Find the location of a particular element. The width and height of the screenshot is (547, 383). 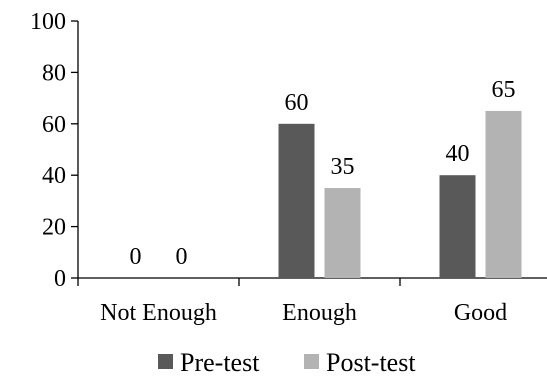

y-tick-label: 20 is located at coordinates (54, 228).